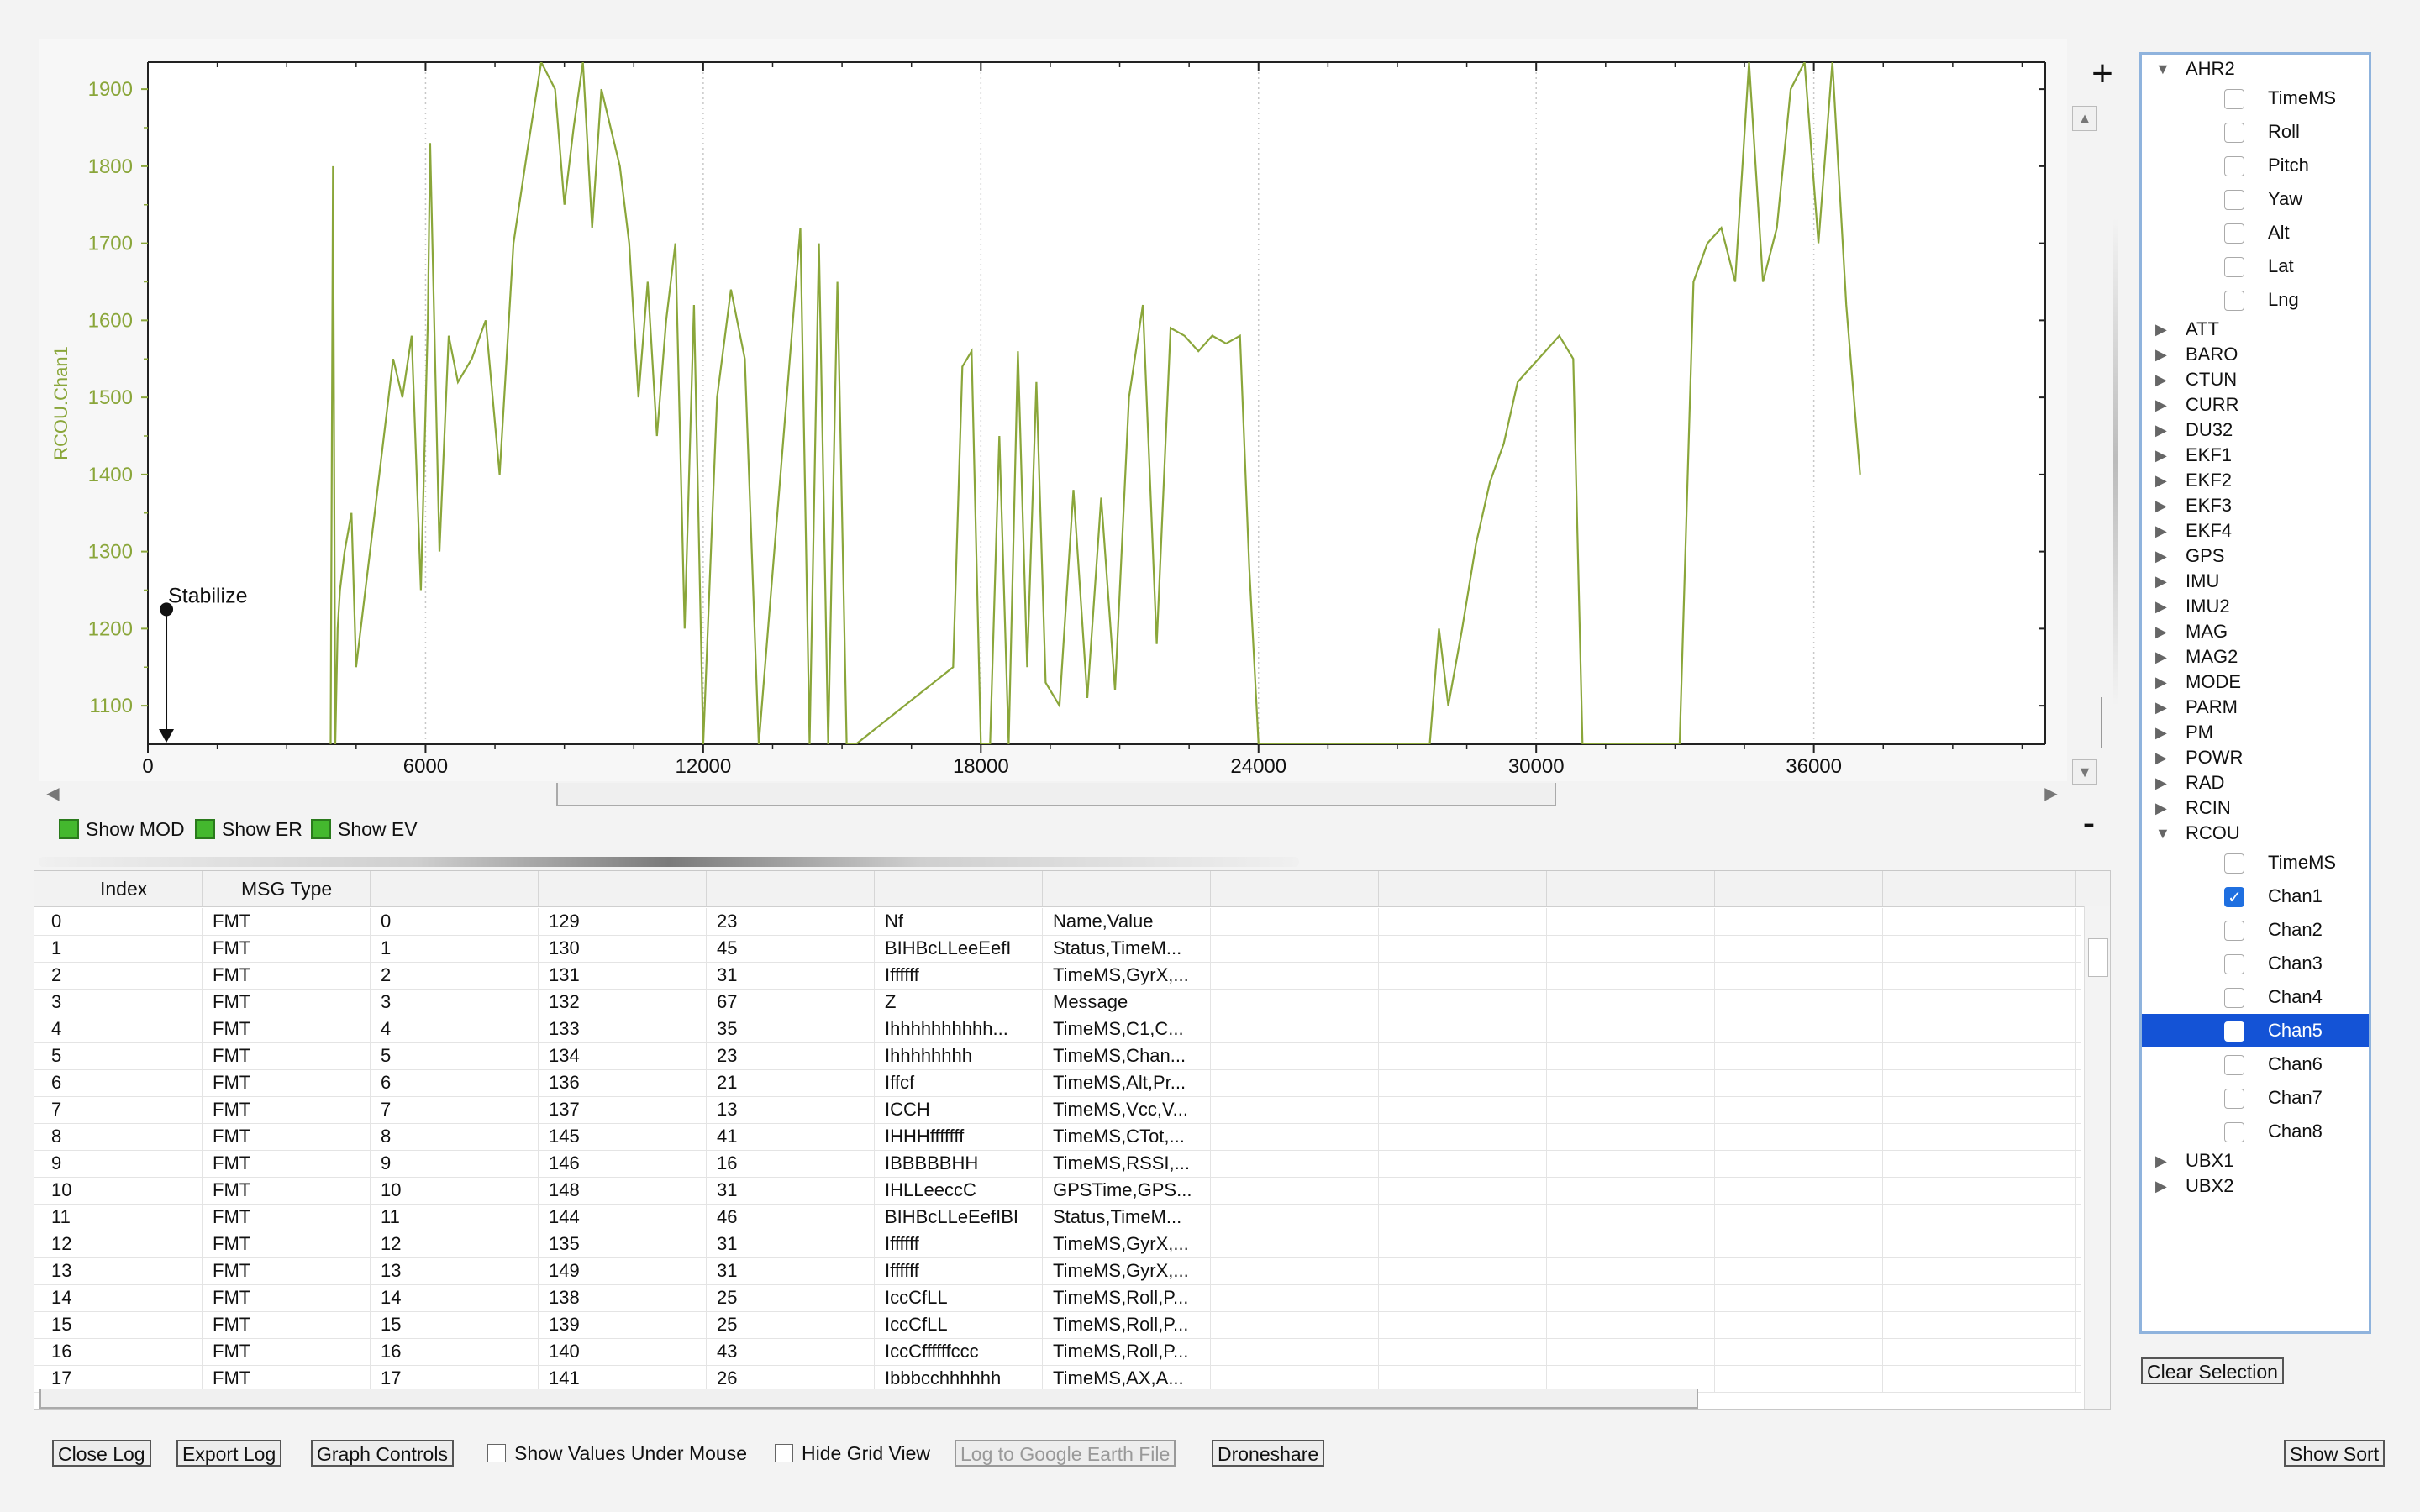  Describe the element at coordinates (2101, 722) in the screenshot. I see `graph-vscroll-thumb` at that location.